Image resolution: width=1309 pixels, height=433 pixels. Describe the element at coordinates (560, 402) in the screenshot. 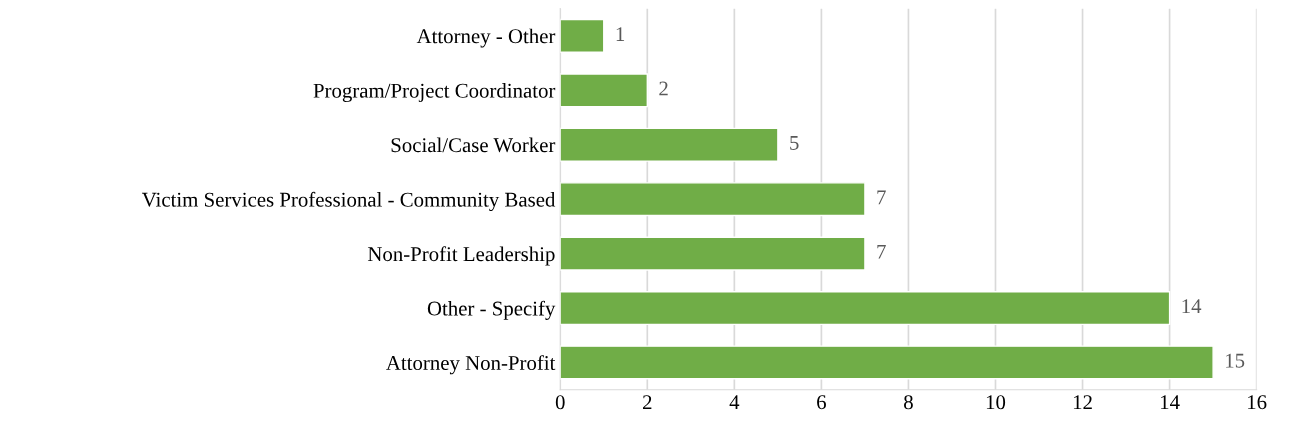

I see `x-tick-label: 0` at that location.